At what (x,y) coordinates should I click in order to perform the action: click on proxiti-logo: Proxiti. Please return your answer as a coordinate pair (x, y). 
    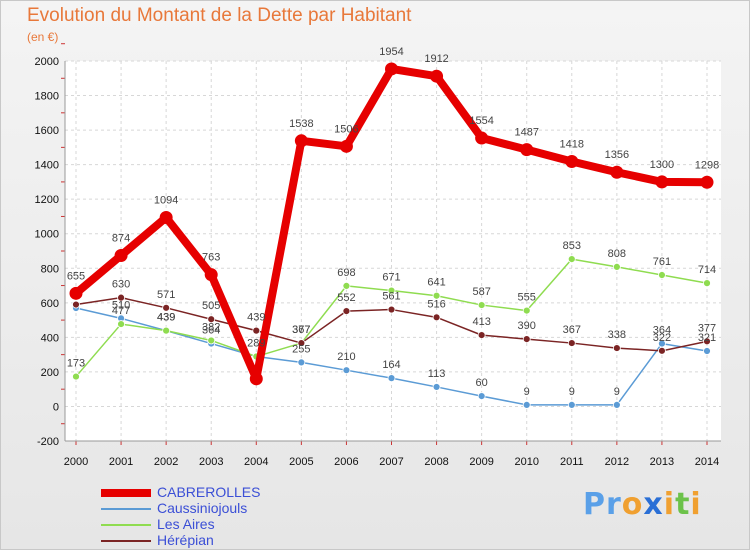
    Looking at the image, I should click on (642, 504).